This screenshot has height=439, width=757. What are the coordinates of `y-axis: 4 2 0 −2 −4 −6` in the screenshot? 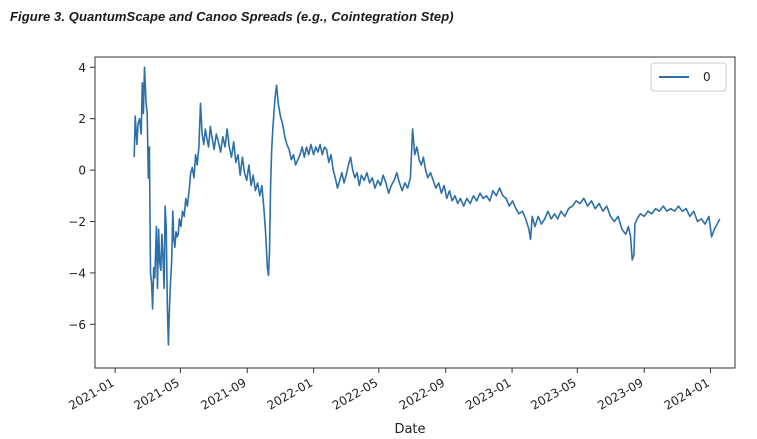 It's located at (81, 196).